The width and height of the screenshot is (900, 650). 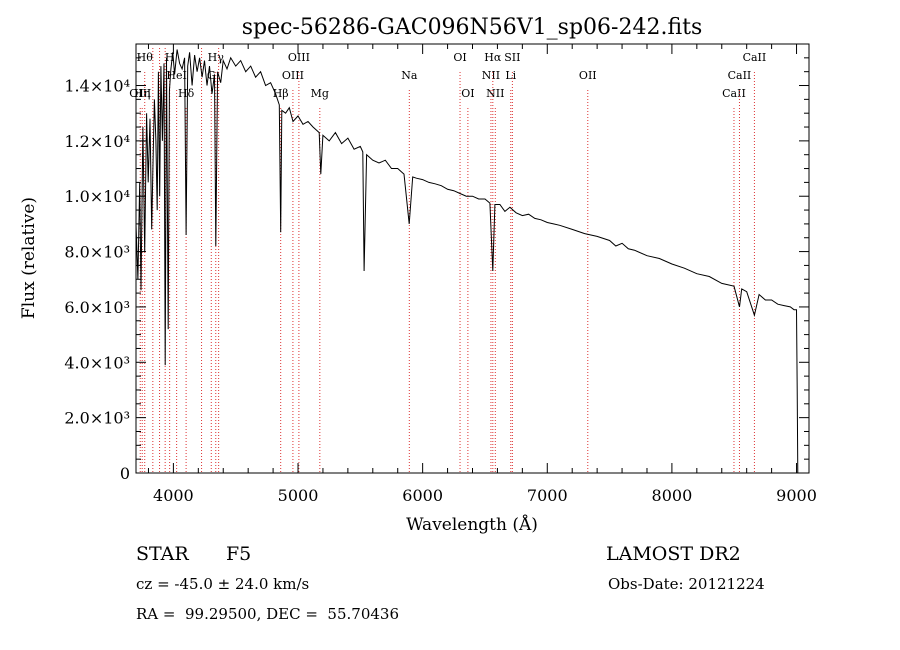 What do you see at coordinates (459, 57) in the screenshot?
I see `line-label-18: OI` at bounding box center [459, 57].